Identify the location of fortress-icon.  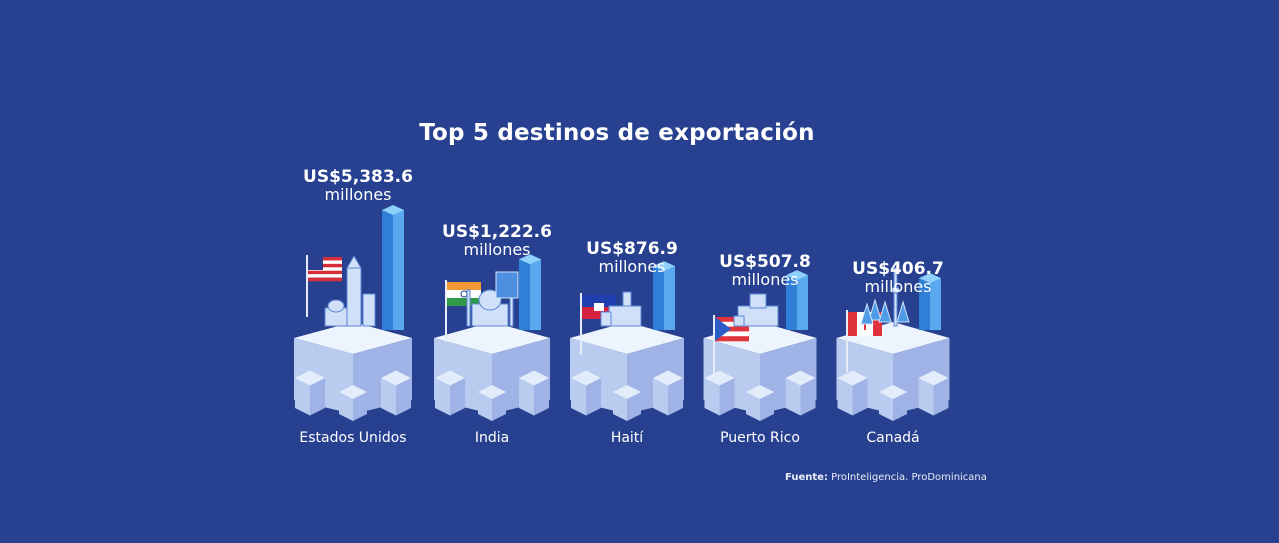
(756, 310).